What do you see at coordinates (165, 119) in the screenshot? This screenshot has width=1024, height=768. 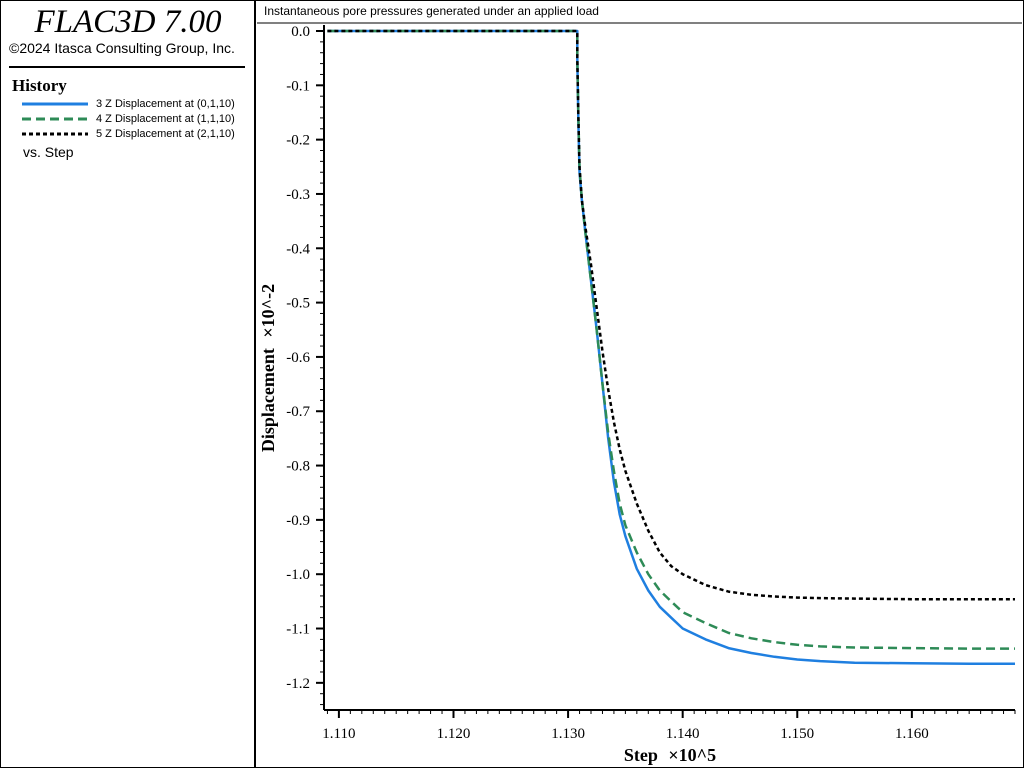 I see `legend-label-4: 4 Z Displacement at (1,1,10)` at bounding box center [165, 119].